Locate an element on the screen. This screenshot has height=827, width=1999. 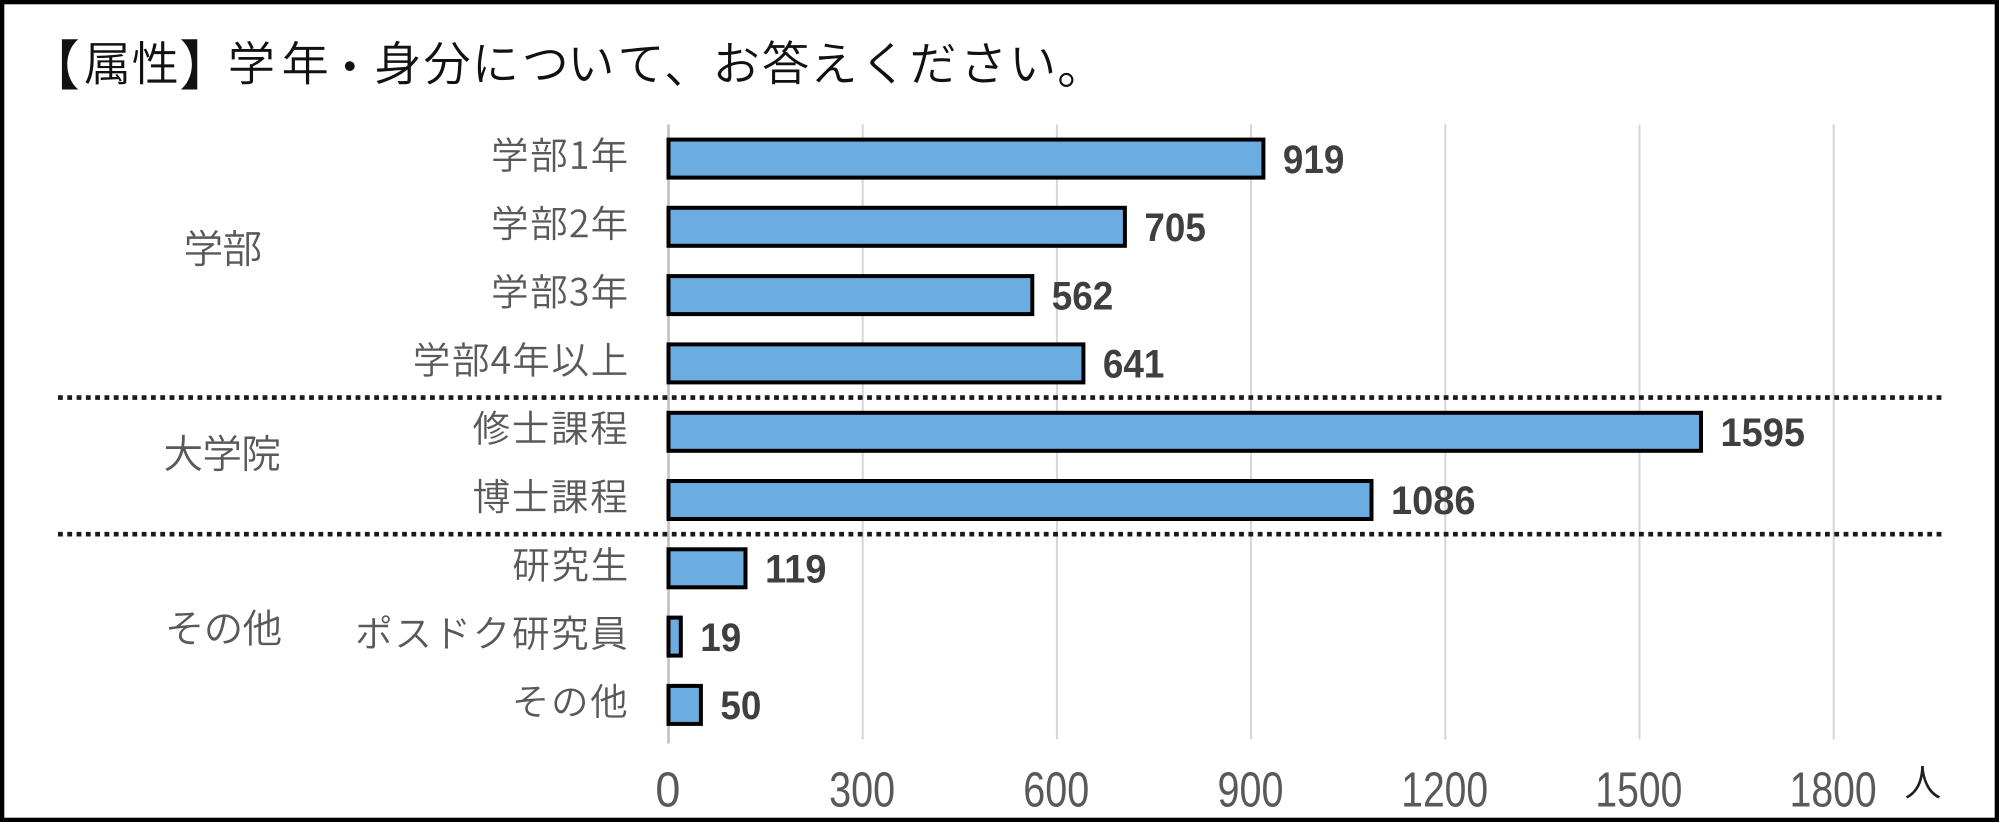
svg-text: 900 is located at coordinates (1251, 791).